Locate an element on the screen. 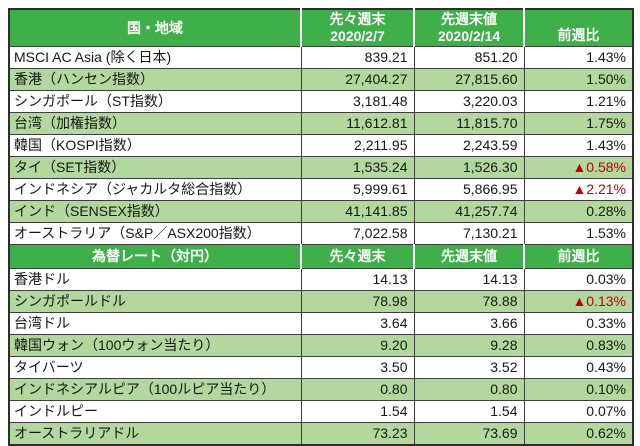 This screenshot has width=640, height=446. table-row-idr: インドネシアルピア（100ルピア当たり） 0.80 0.80 0.10% is located at coordinates (321, 389).